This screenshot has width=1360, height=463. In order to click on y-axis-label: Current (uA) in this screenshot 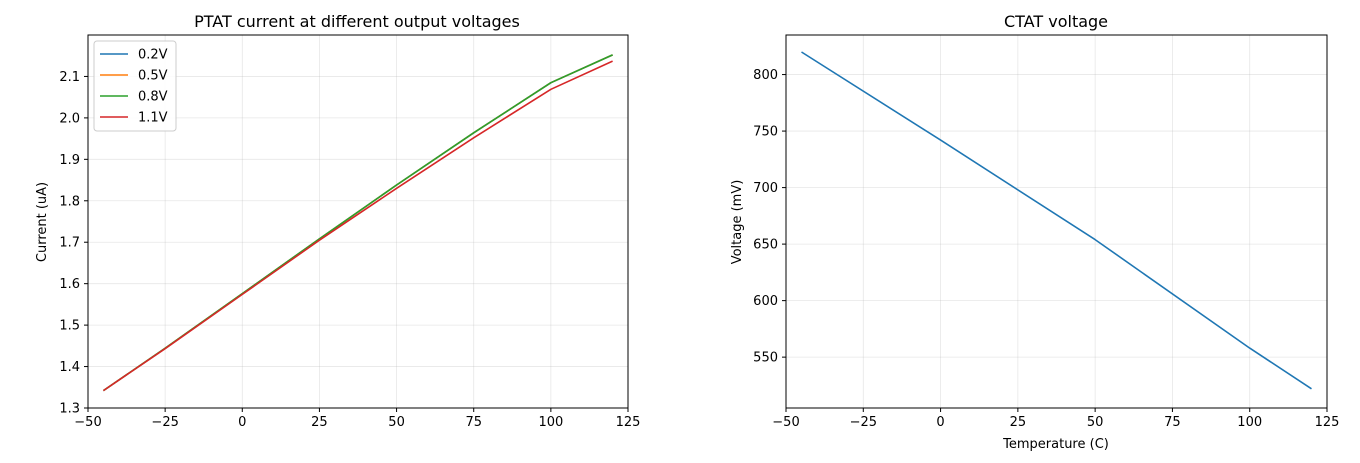, I will do `click(42, 222)`.